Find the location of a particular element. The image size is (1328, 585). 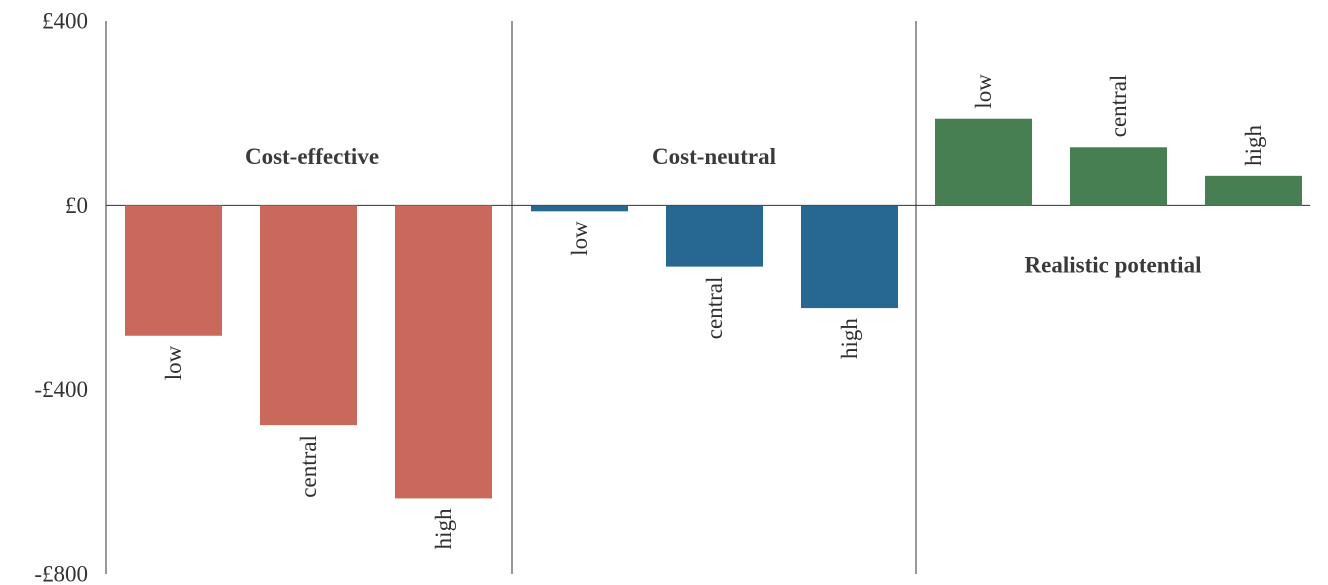

group-title: Realistic potential is located at coordinates (1113, 265).